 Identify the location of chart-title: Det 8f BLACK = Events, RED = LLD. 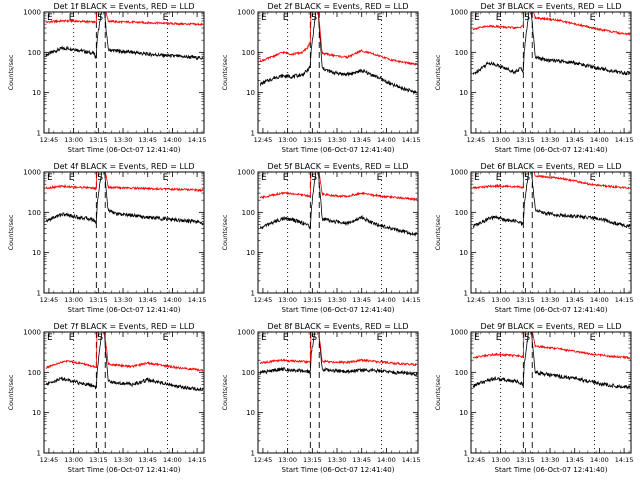
(337, 326).